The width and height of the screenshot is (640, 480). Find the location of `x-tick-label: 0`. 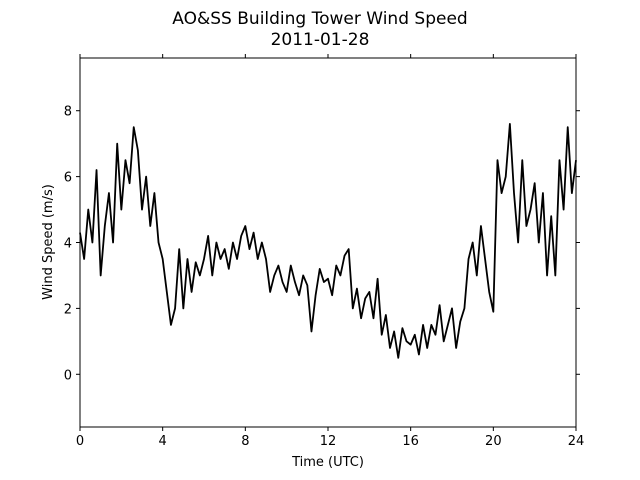

x-tick-label: 0 is located at coordinates (80, 441).